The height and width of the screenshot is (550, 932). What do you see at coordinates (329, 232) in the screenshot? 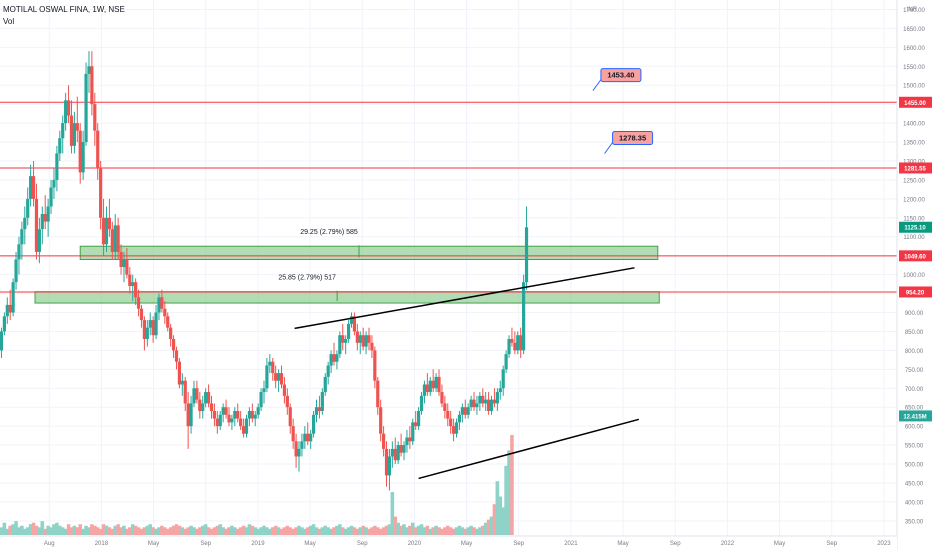
I see `zone-label: 29.25 (2.79%) 585` at bounding box center [329, 232].